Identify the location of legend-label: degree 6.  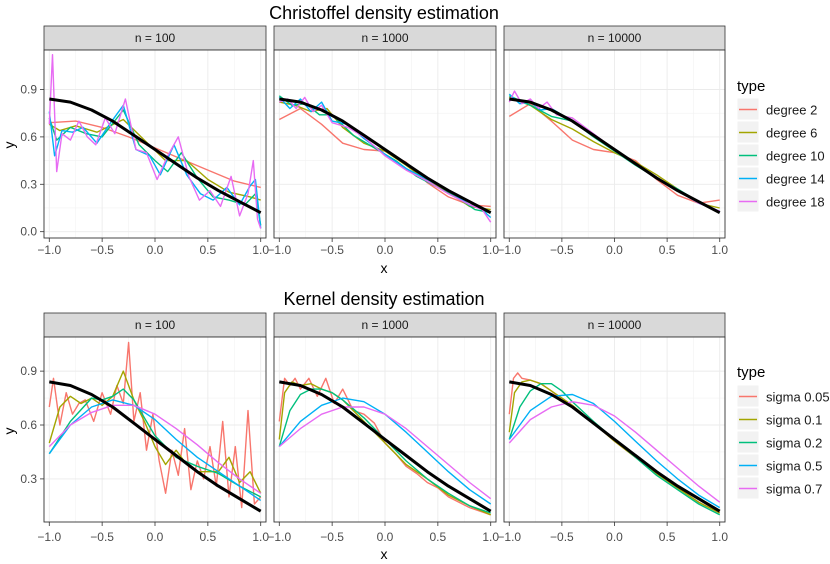
(791, 133).